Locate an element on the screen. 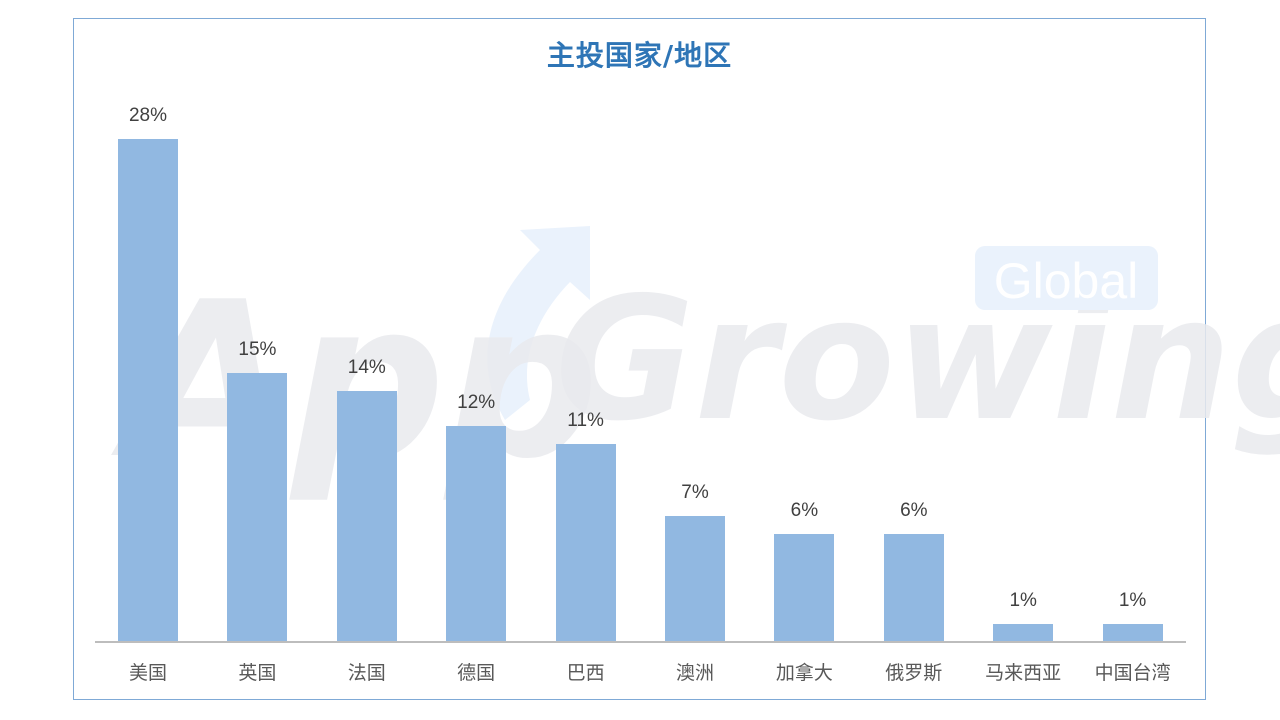 This screenshot has height=720, width=1280. category-label: 英国 is located at coordinates (257, 673).